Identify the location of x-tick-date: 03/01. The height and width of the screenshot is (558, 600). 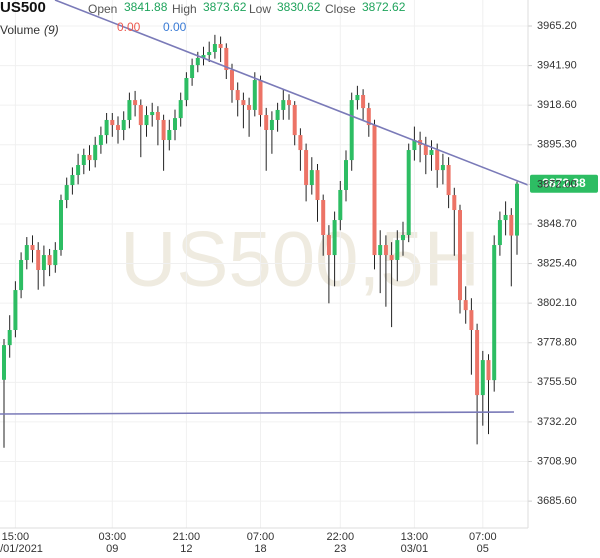
(415, 549).